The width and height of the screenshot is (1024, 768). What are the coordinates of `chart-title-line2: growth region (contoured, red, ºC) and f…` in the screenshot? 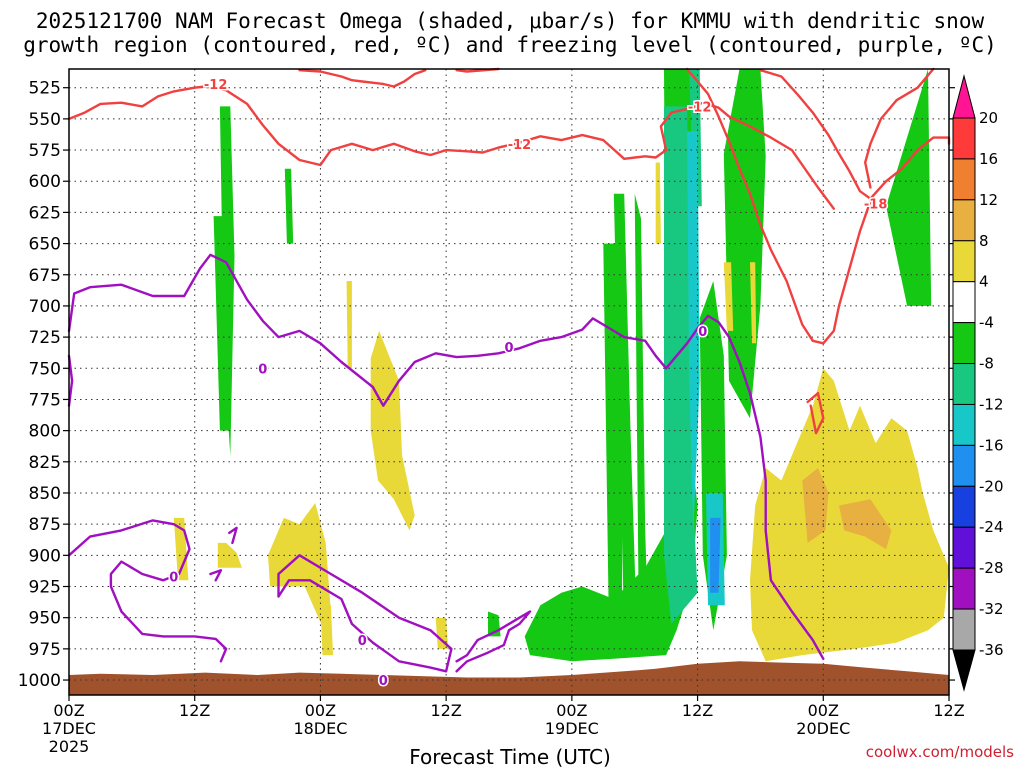 It's located at (510, 45).